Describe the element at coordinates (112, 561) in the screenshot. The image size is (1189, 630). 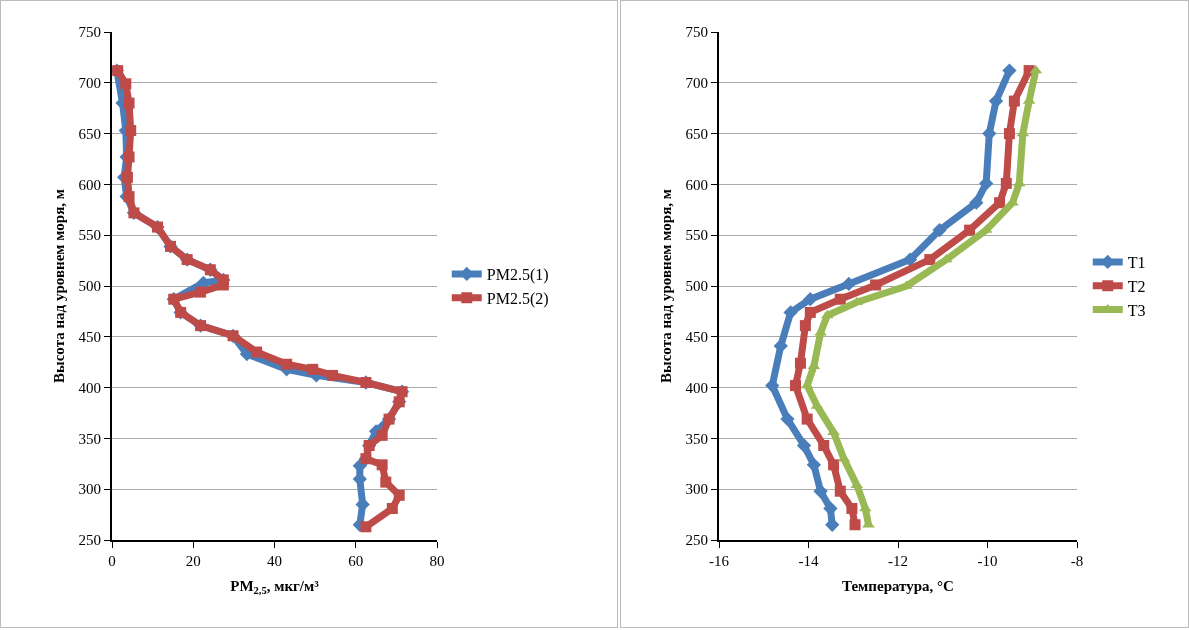
I see `x-tick-label: 0` at that location.